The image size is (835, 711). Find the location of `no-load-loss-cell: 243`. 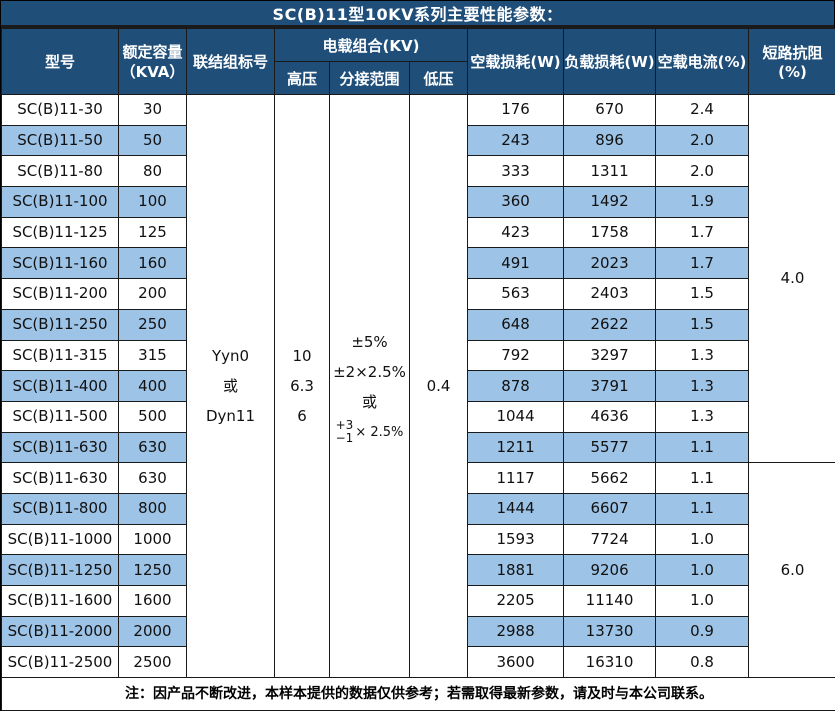

no-load-loss-cell: 243 is located at coordinates (516, 140).